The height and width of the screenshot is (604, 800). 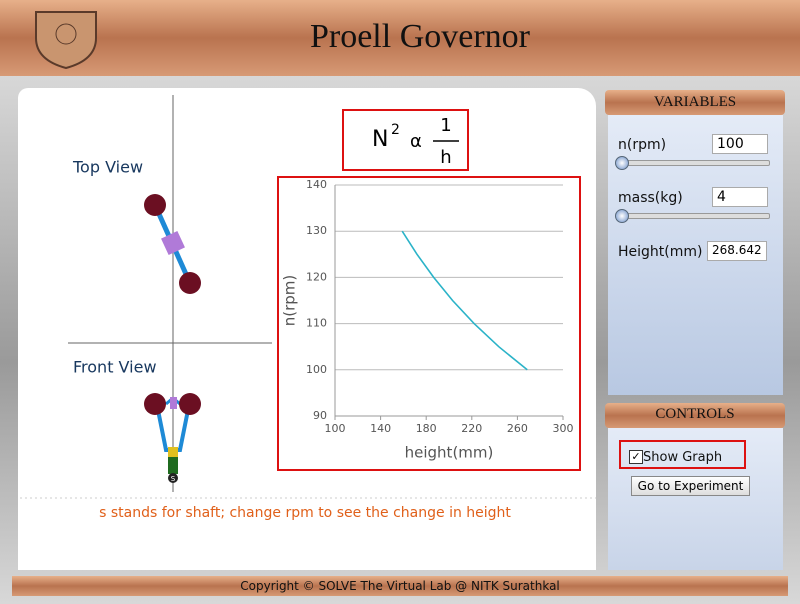 I want to click on formula-power: 2, so click(x=395, y=130).